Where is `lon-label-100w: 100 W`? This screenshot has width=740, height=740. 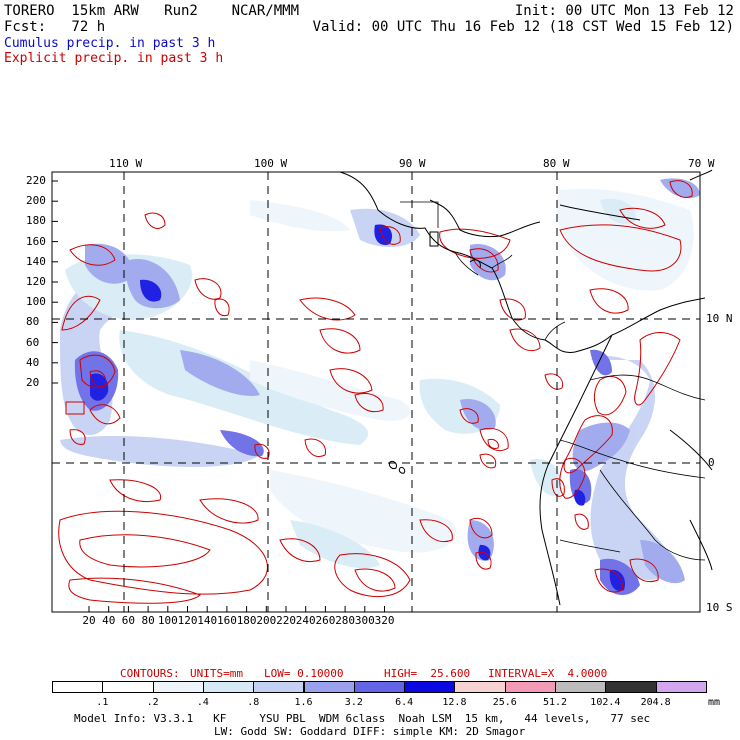
lon-label-100w: 100 W is located at coordinates (271, 163).